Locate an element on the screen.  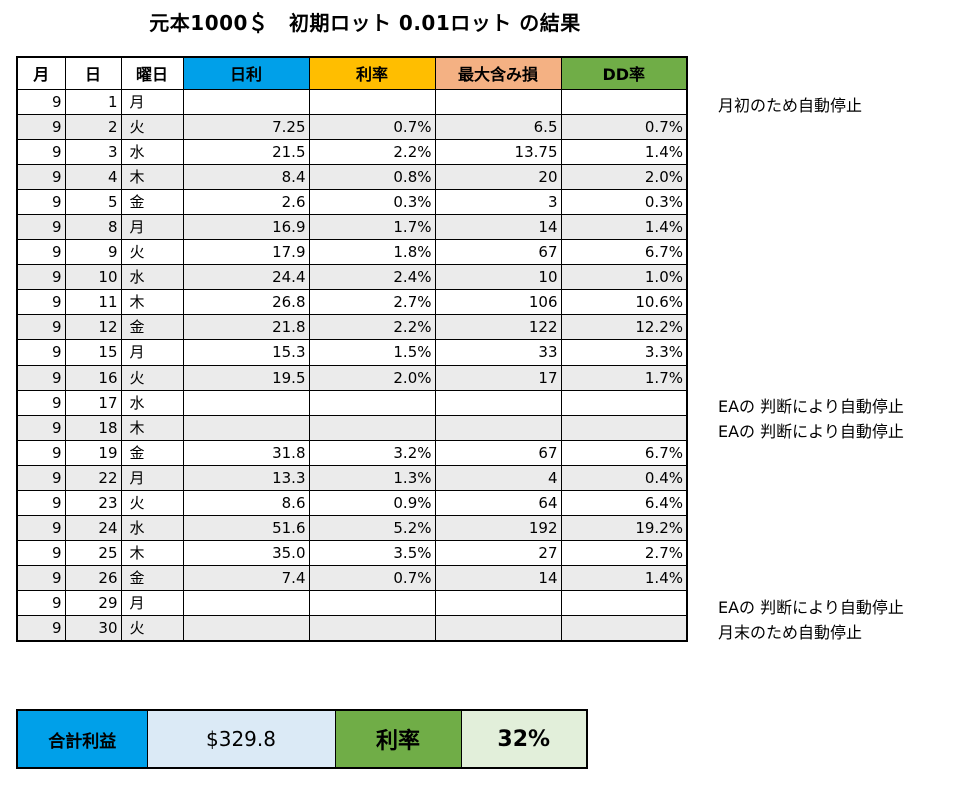
table-row: 9 30 火 is located at coordinates (352, 628).